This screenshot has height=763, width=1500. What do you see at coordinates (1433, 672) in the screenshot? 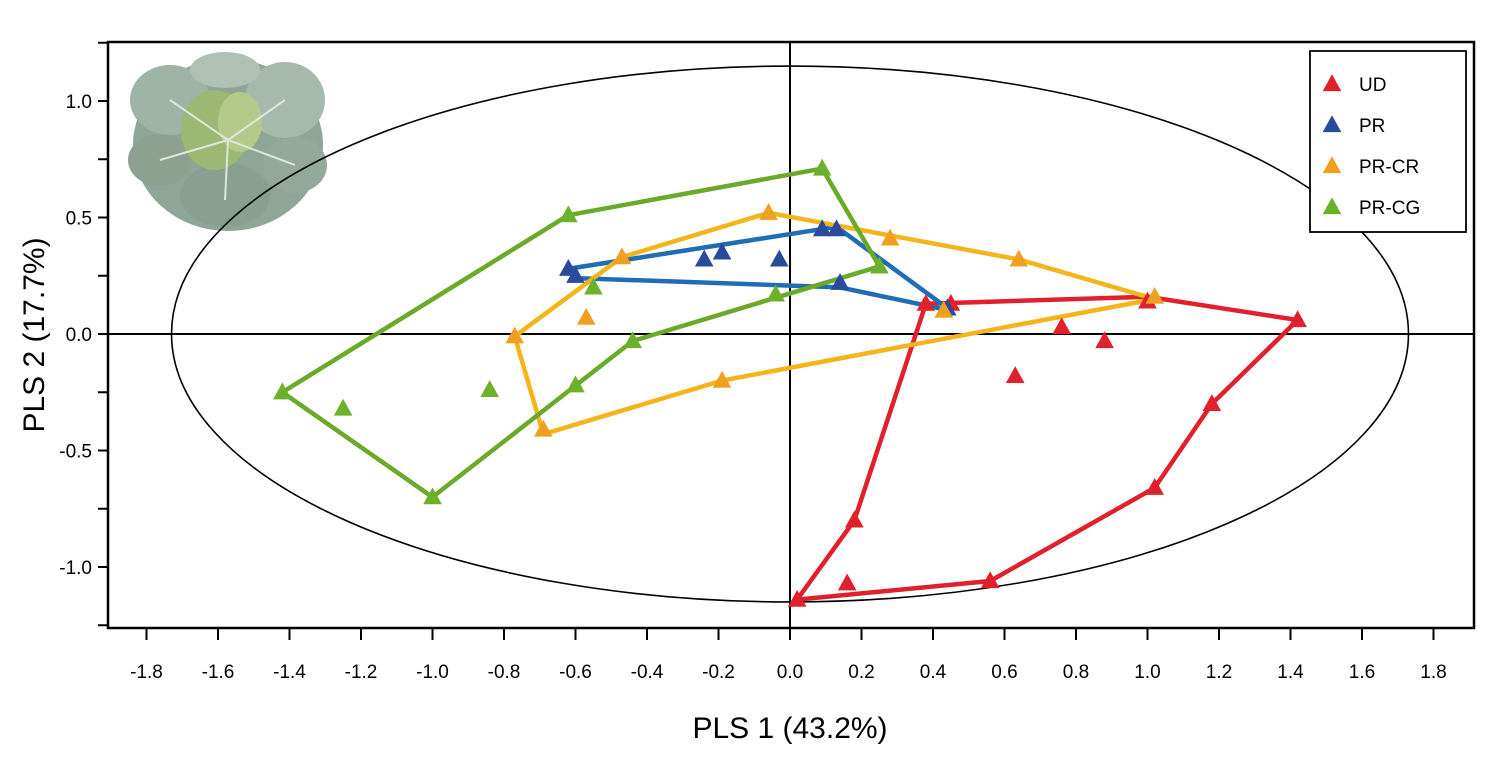
I see `x-tick-label: 1.8` at bounding box center [1433, 672].